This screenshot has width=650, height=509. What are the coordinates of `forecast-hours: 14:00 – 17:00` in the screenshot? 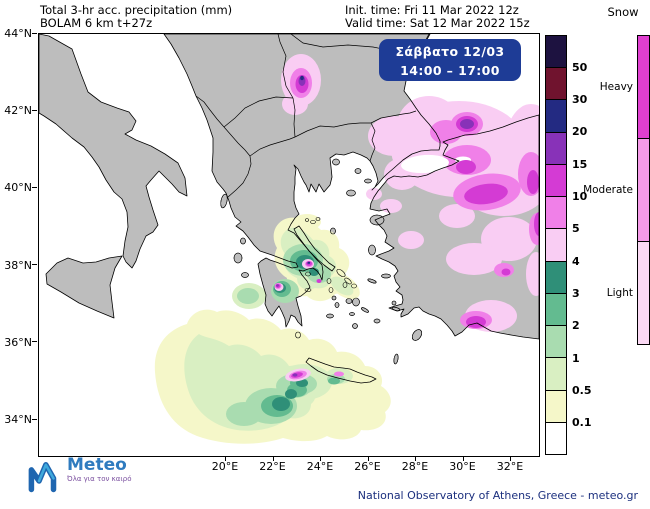 It's located at (450, 71).